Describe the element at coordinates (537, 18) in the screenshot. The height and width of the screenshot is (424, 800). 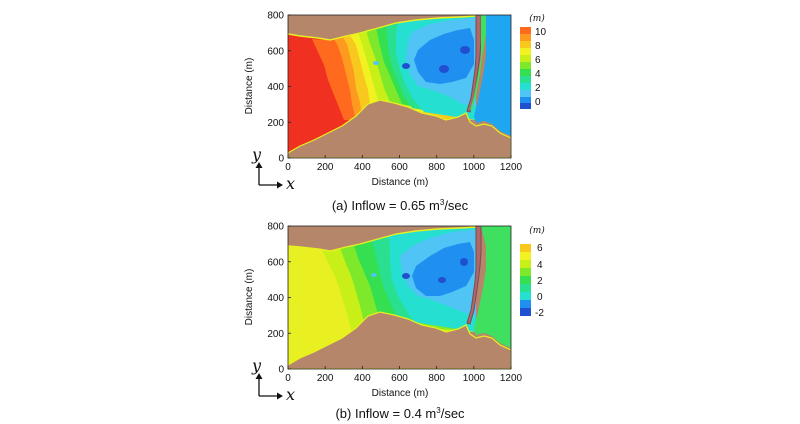
I see `panel-a-colorbar-unit: (m)` at that location.